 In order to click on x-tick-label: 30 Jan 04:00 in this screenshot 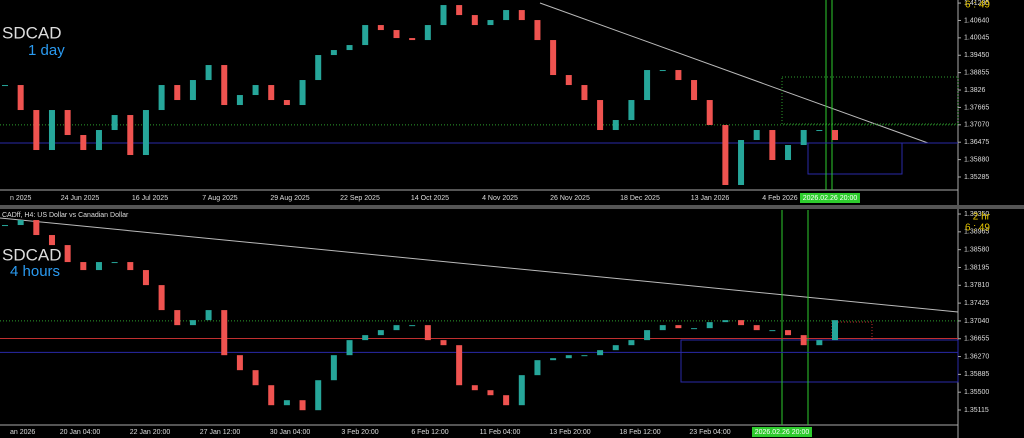, I will do `click(290, 432)`.